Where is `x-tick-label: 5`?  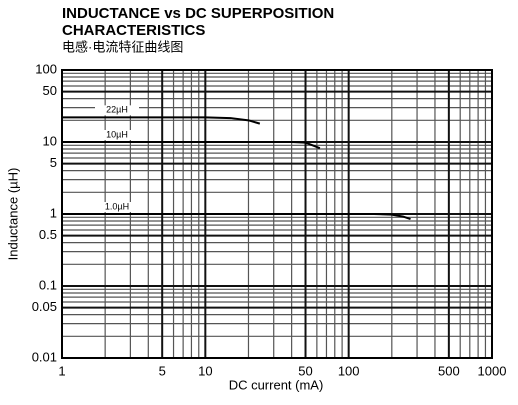
x-tick-label: 5 is located at coordinates (162, 370).